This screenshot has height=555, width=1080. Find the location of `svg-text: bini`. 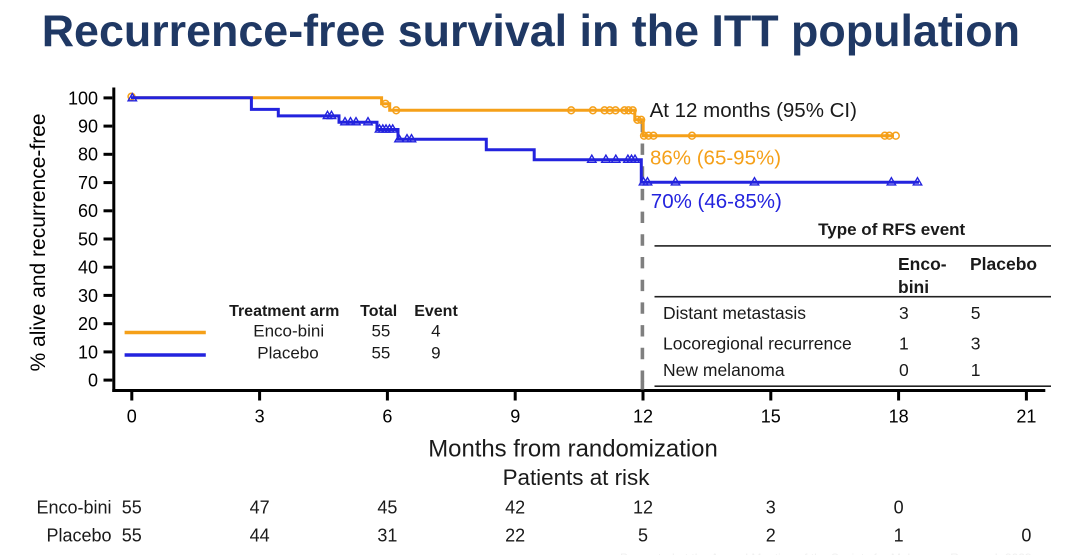

svg-text: bini is located at coordinates (913, 287).